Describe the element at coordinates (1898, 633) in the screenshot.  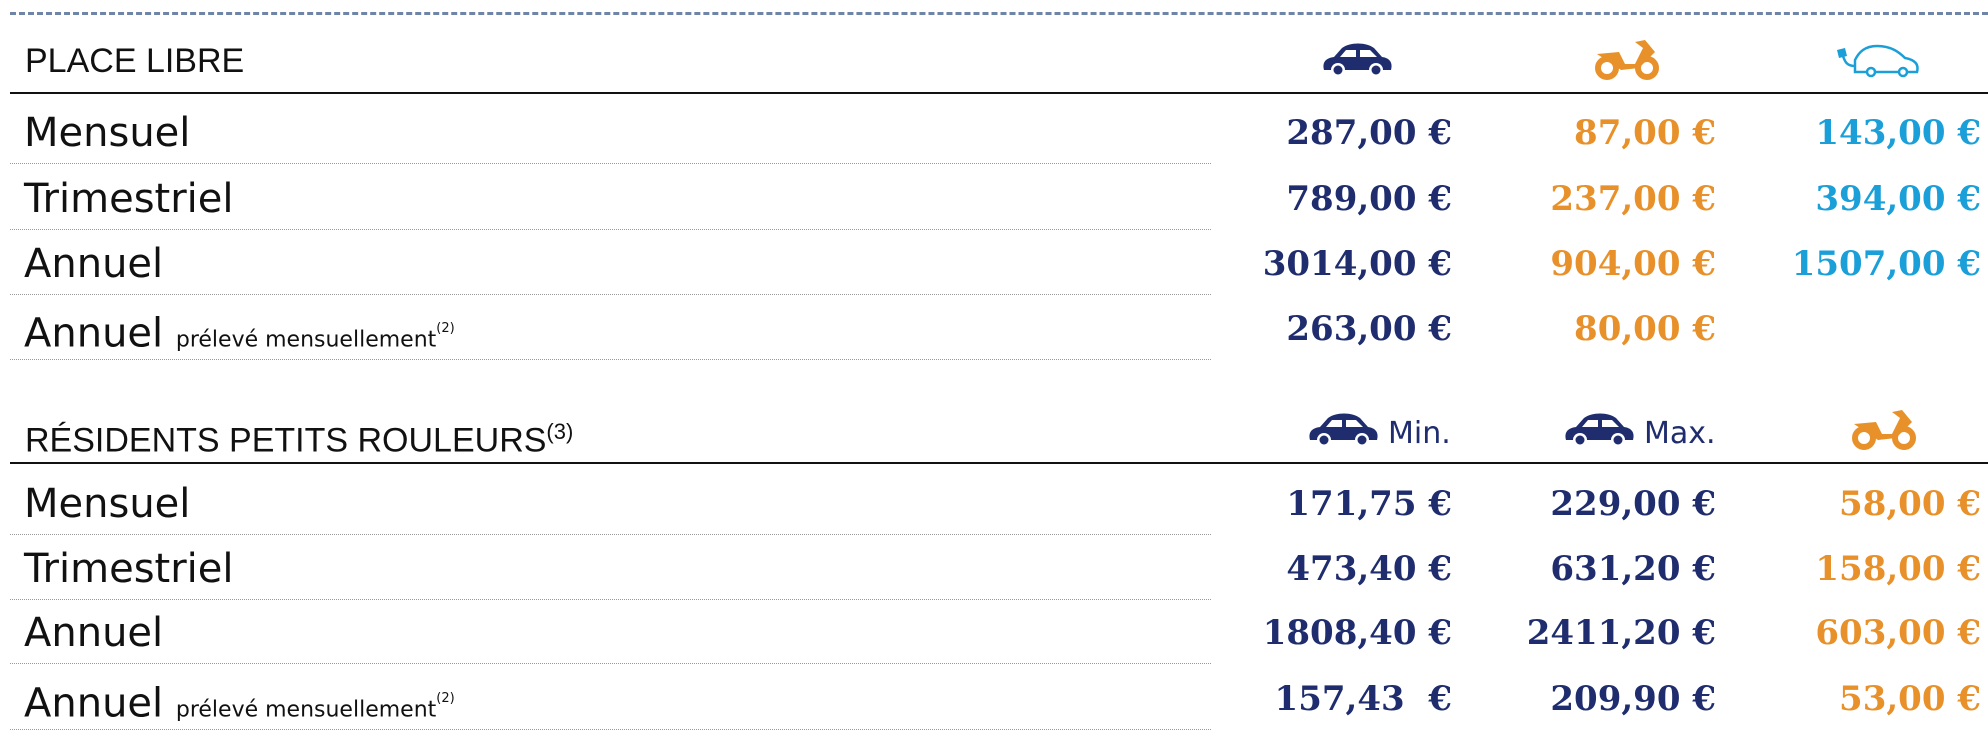
I see `price: 603,00 €` at that location.